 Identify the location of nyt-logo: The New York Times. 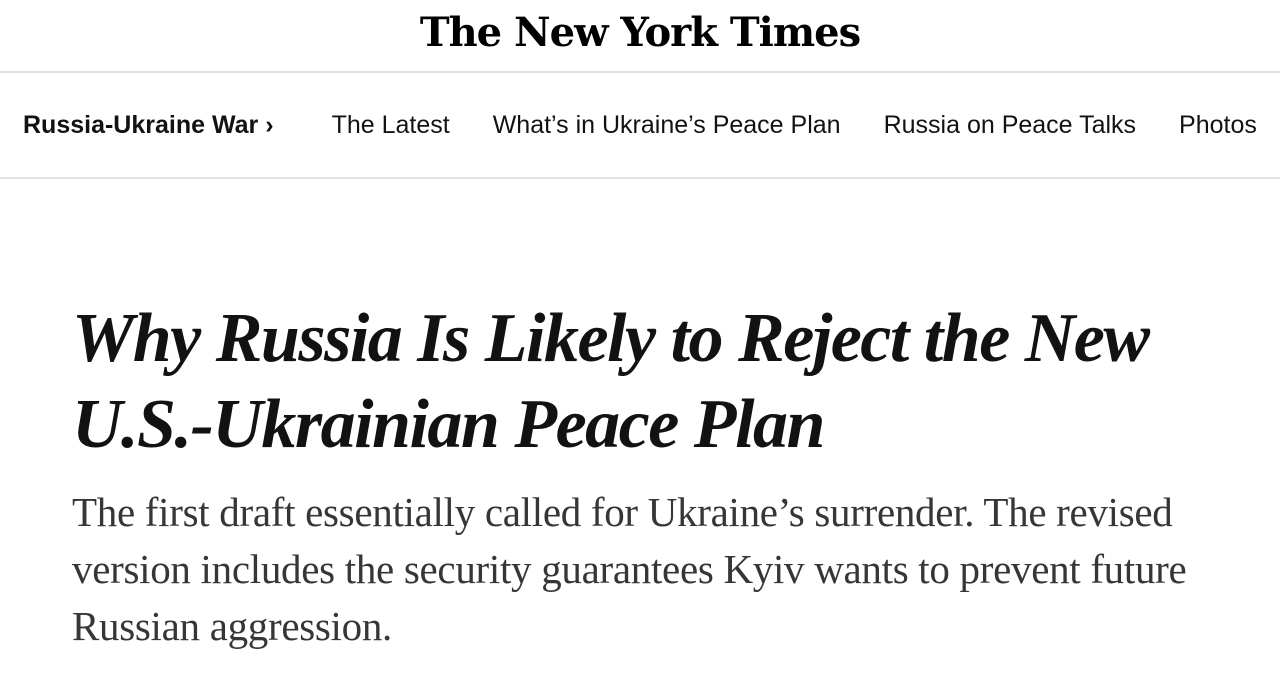
(640, 32).